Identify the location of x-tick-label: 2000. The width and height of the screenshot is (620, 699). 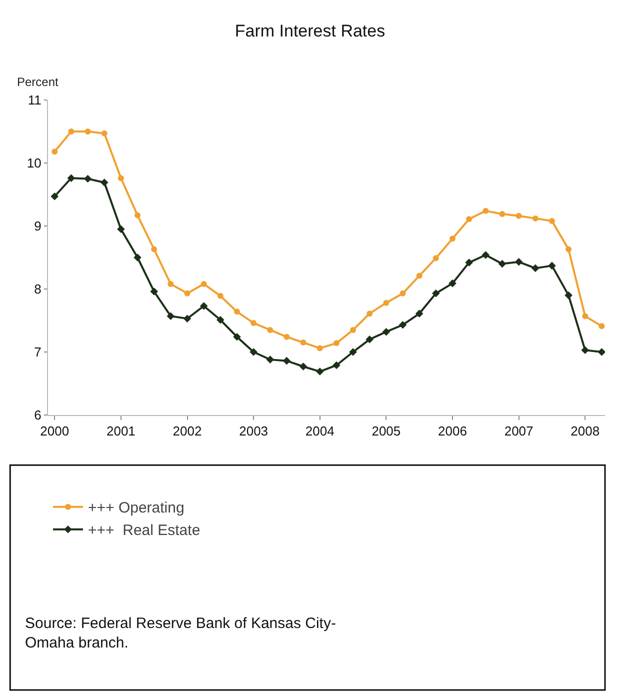
(55, 431).